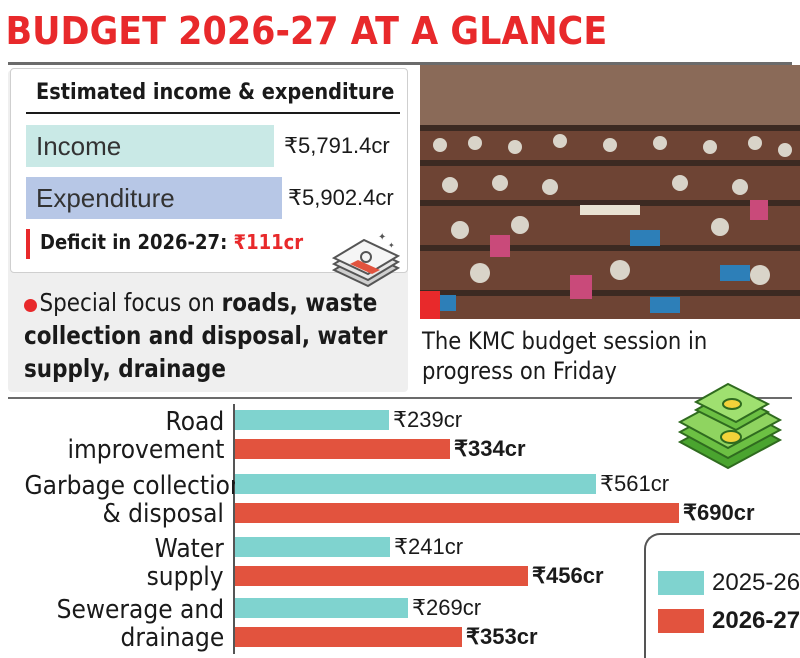 The width and height of the screenshot is (800, 658). What do you see at coordinates (429, 546) in the screenshot?
I see `bar-value-label: ₹241cr` at bounding box center [429, 546].